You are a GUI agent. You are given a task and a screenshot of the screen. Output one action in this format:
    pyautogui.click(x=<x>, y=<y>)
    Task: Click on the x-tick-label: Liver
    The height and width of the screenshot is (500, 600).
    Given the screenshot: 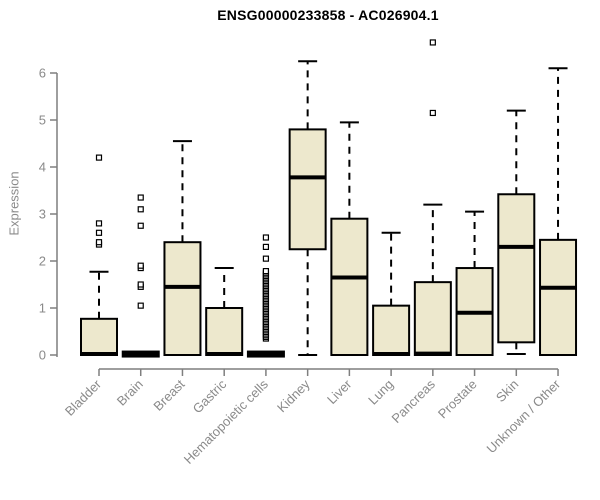 What is the action you would take?
    pyautogui.click(x=339, y=391)
    